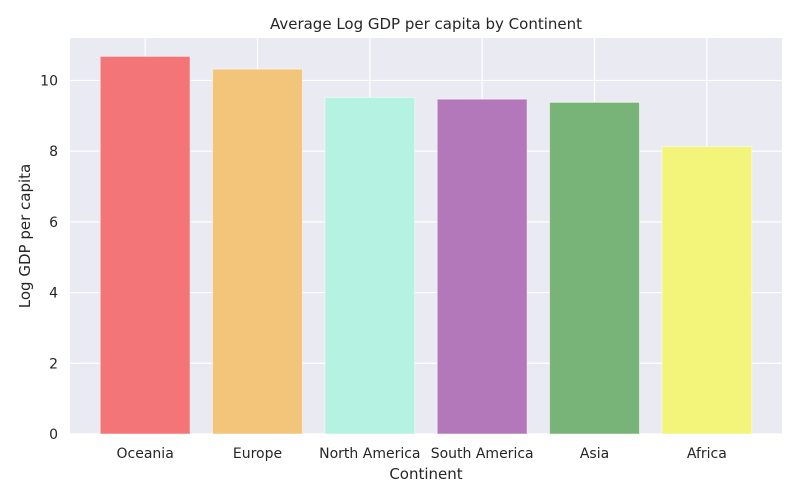  I want to click on x-tick-label: Europe, so click(257, 454).